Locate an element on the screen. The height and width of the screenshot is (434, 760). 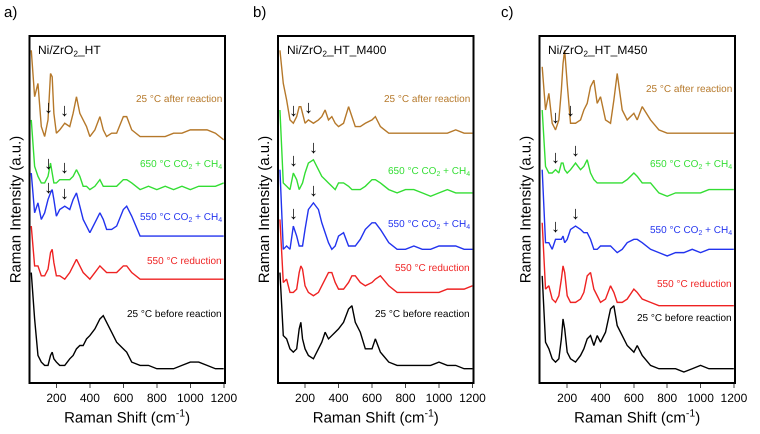
chart-title: Ni/ZrO$_{2}$_HT is located at coordinates (70, 51).